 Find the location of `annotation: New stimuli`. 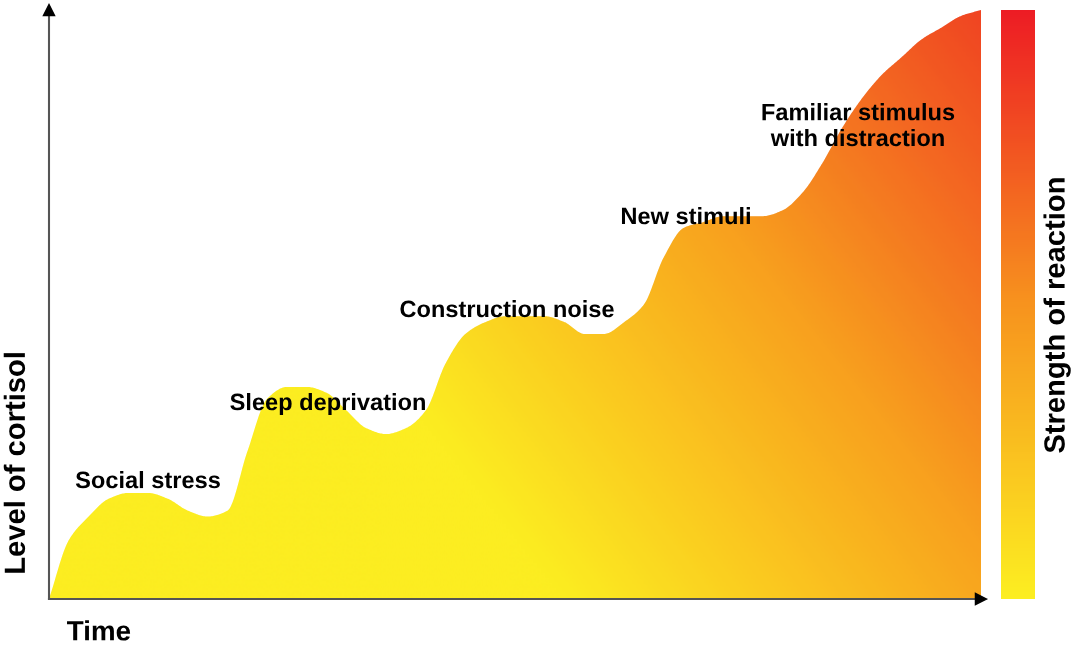

annotation: New stimuli is located at coordinates (685, 216).